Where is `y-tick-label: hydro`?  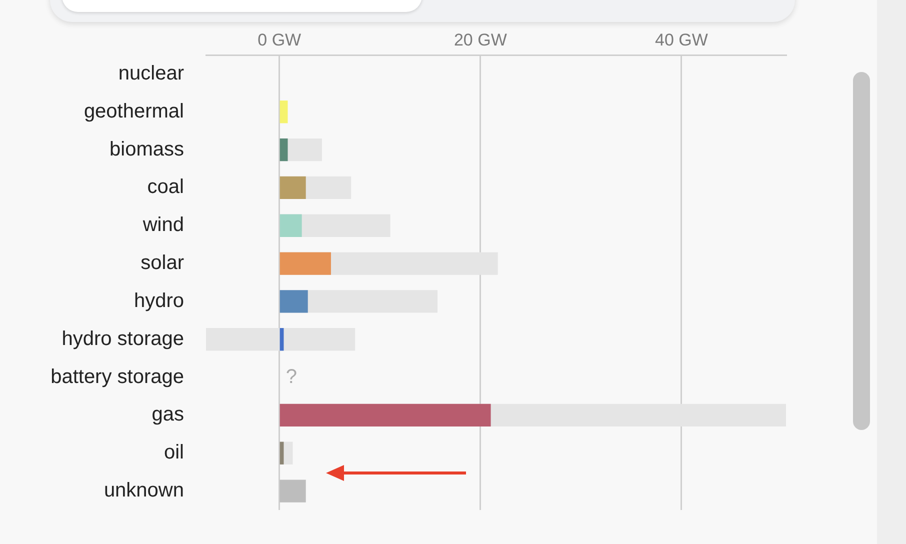
y-tick-label: hydro is located at coordinates (159, 301).